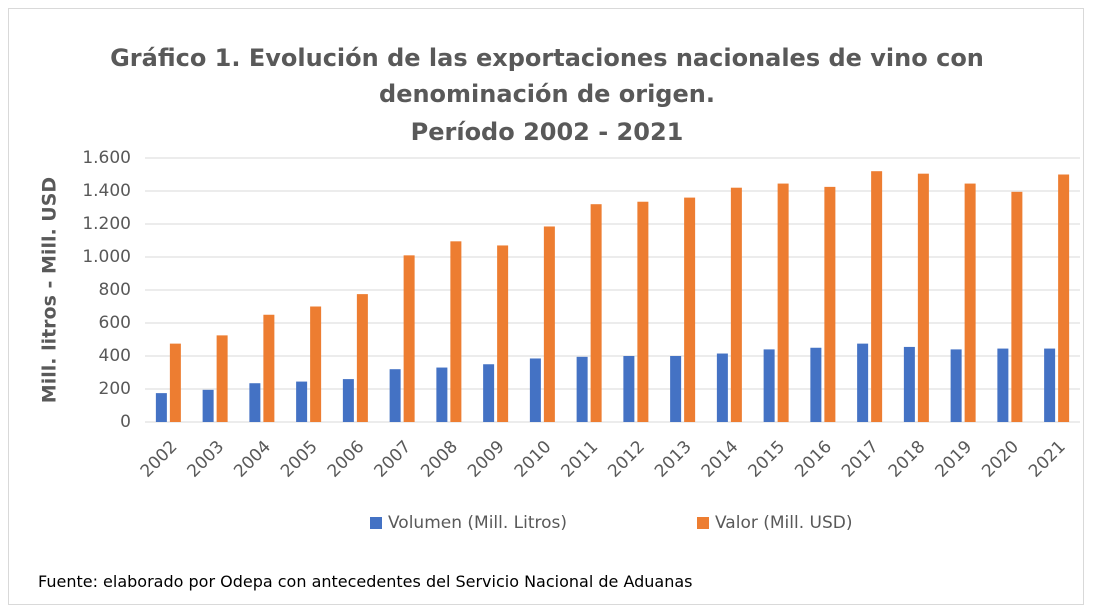 Image resolution: width=1094 pixels, height=615 pixels. Describe the element at coordinates (115, 290) in the screenshot. I see `y-tick-label: 800` at that location.